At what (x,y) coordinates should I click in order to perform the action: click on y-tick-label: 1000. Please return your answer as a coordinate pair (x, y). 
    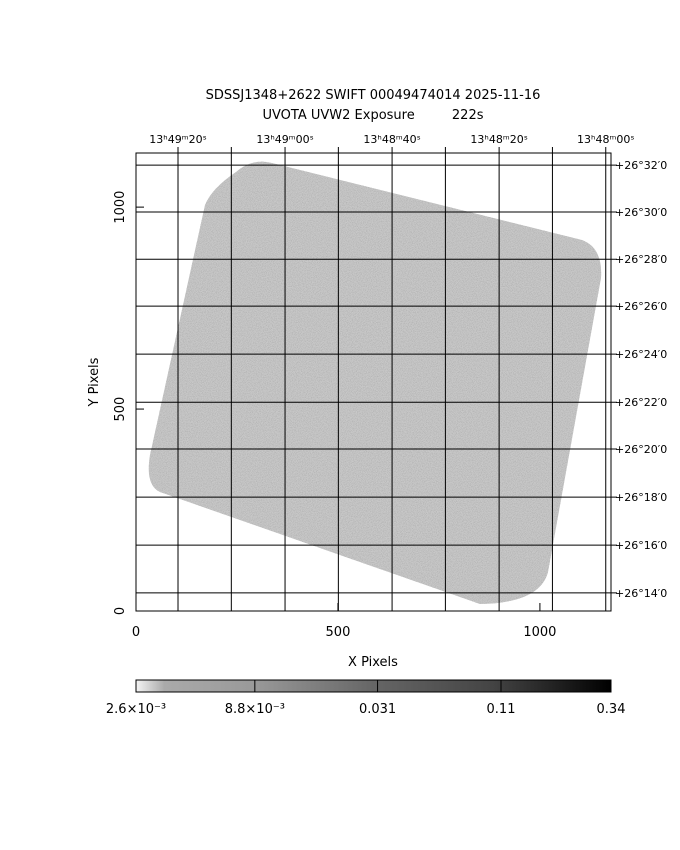
    Looking at the image, I should click on (120, 207).